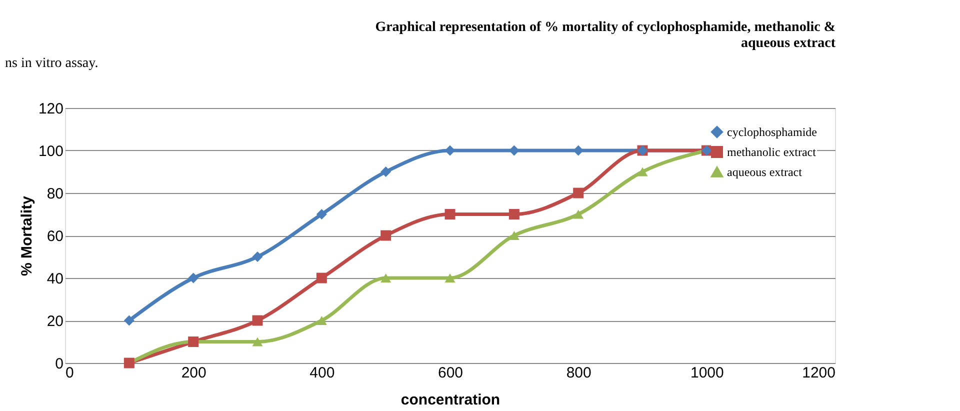 The width and height of the screenshot is (960, 411). What do you see at coordinates (772, 132) in the screenshot?
I see `legend-label: cyclophosphamide` at bounding box center [772, 132].